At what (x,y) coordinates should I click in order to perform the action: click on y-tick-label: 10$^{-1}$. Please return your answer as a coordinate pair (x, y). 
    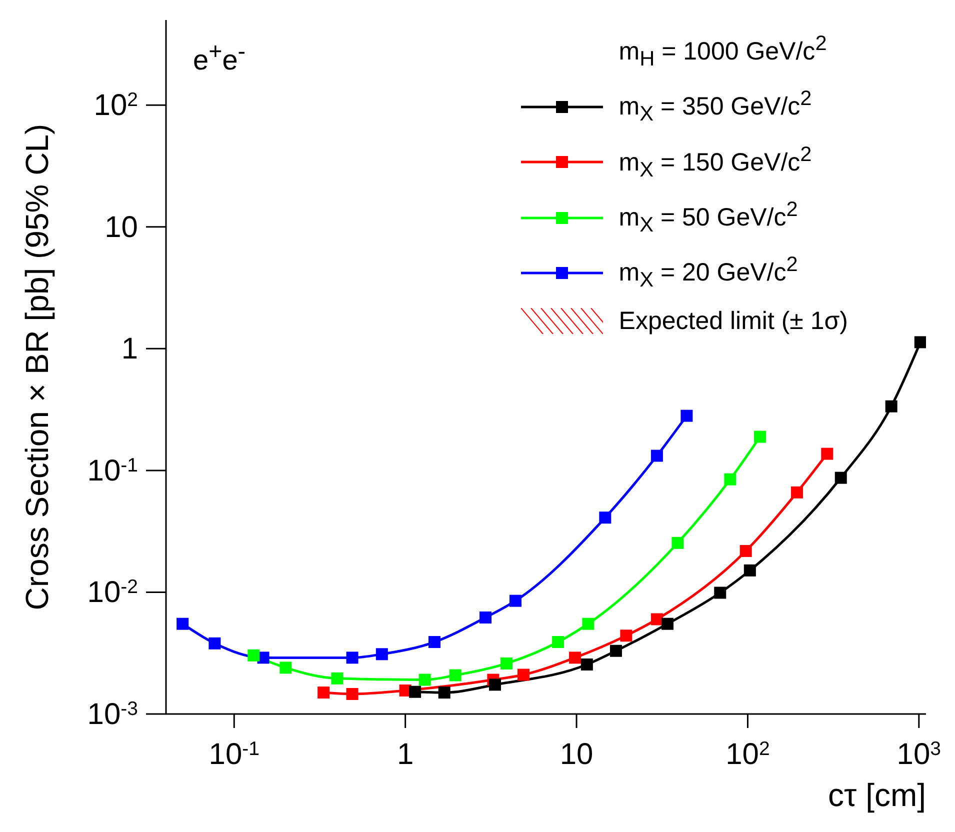
    Looking at the image, I should click on (112, 471).